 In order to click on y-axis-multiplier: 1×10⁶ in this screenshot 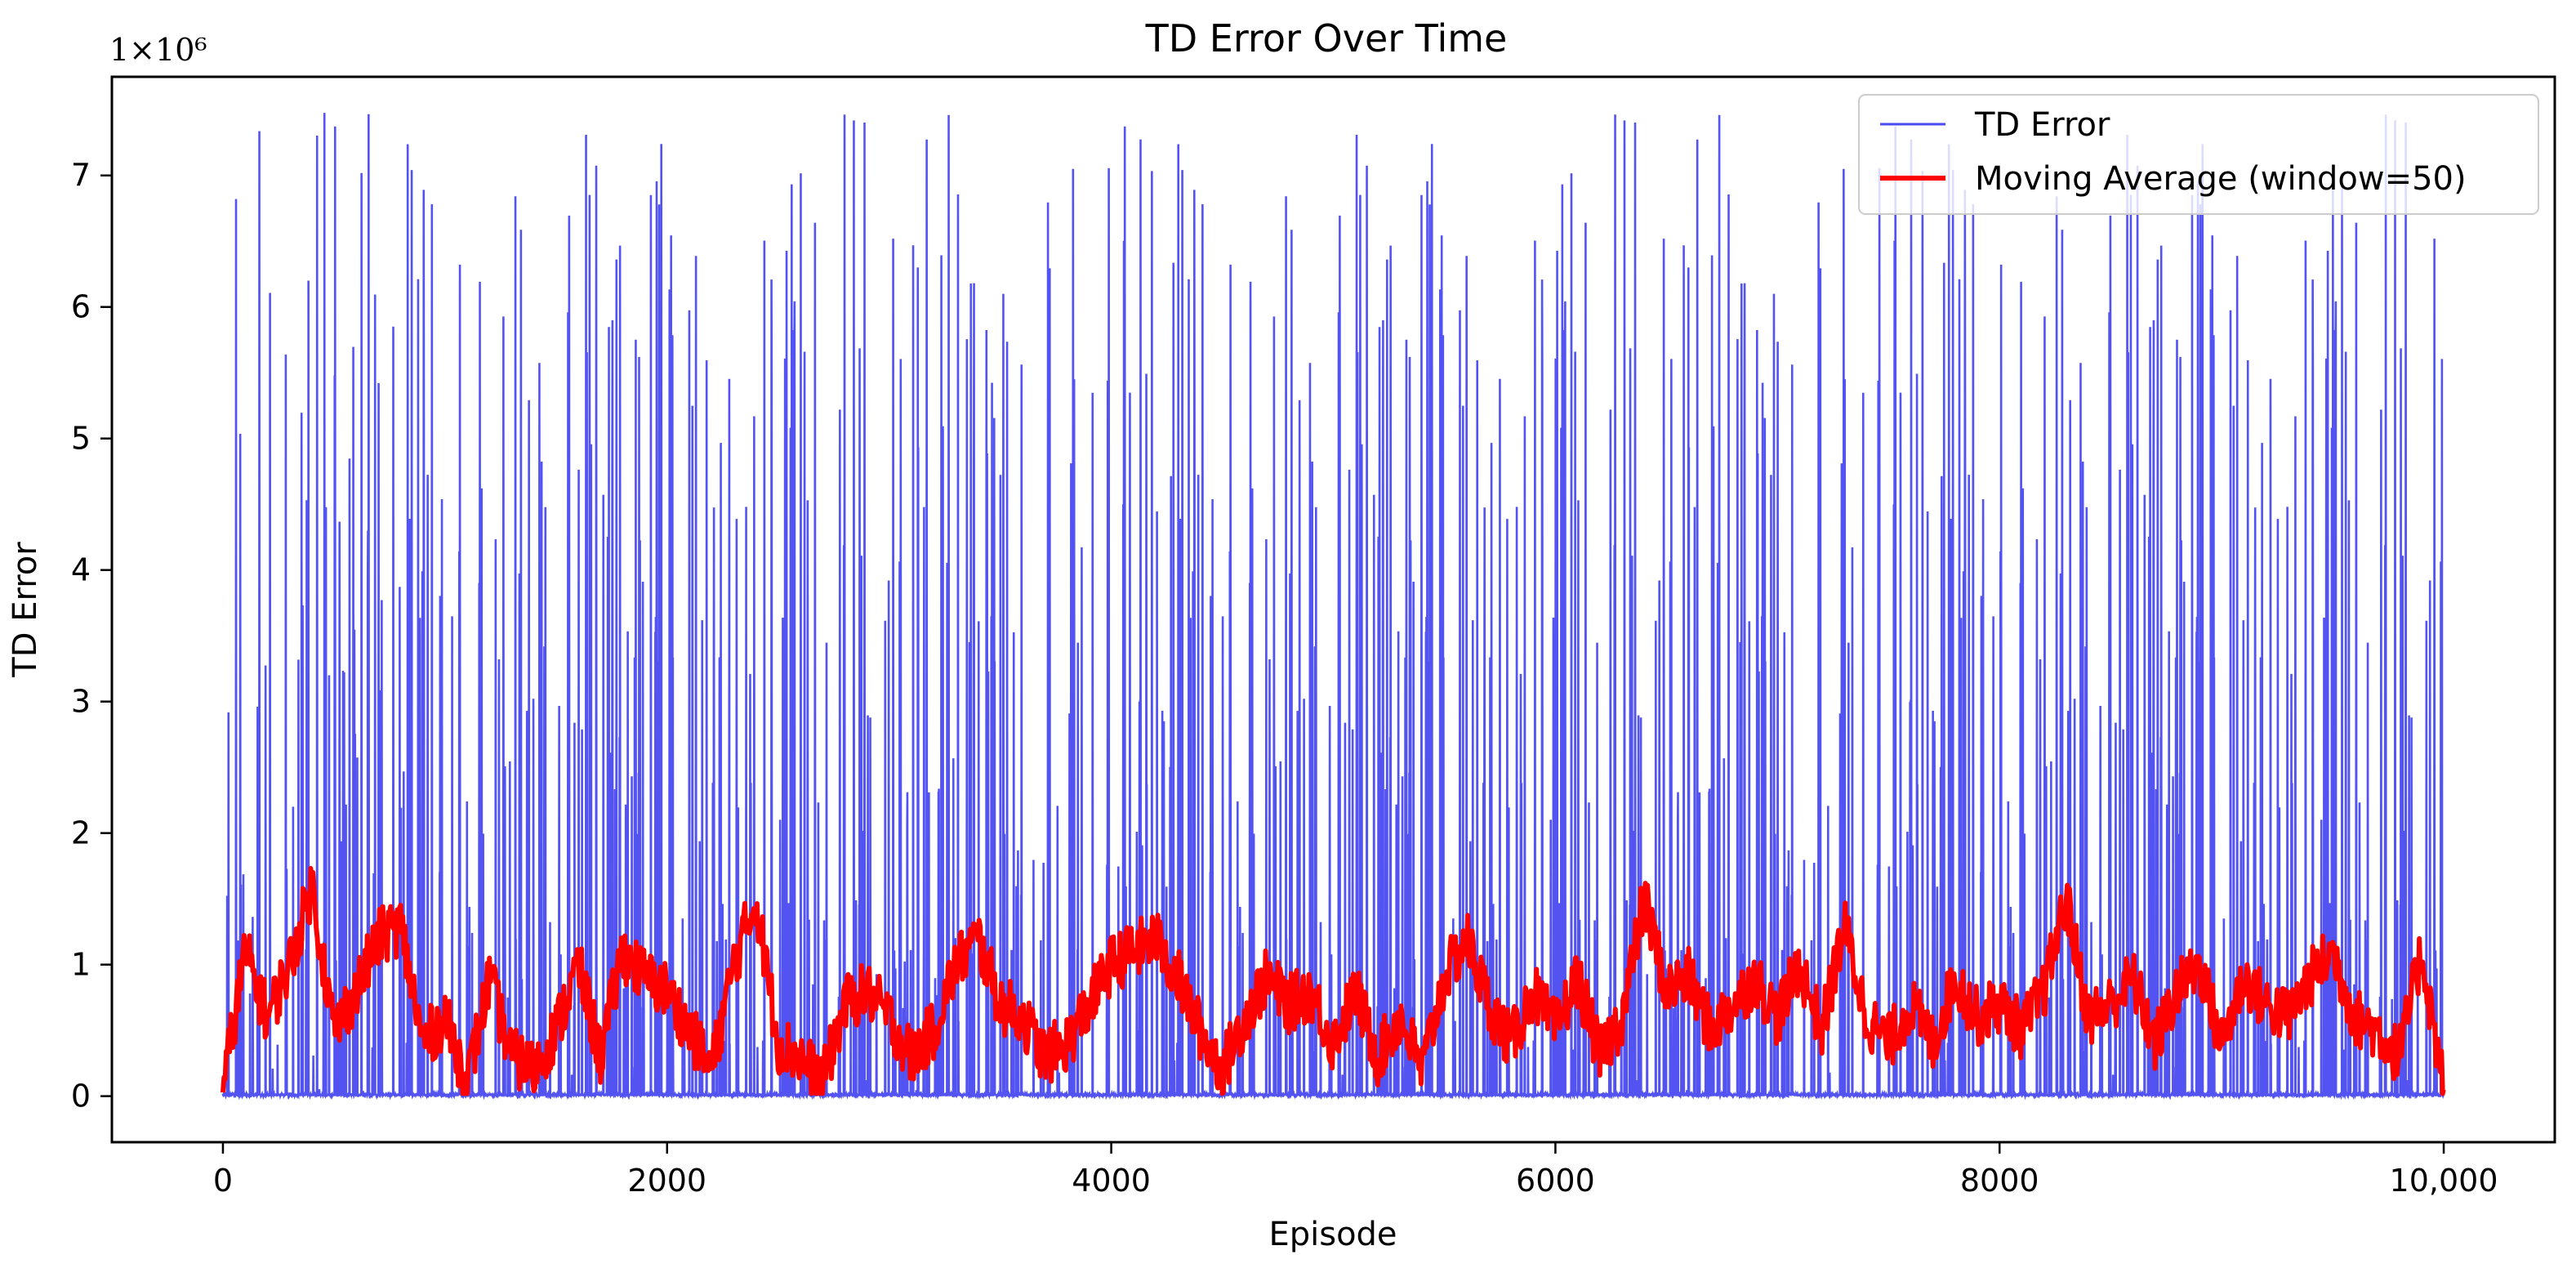, I will do `click(158, 50)`.